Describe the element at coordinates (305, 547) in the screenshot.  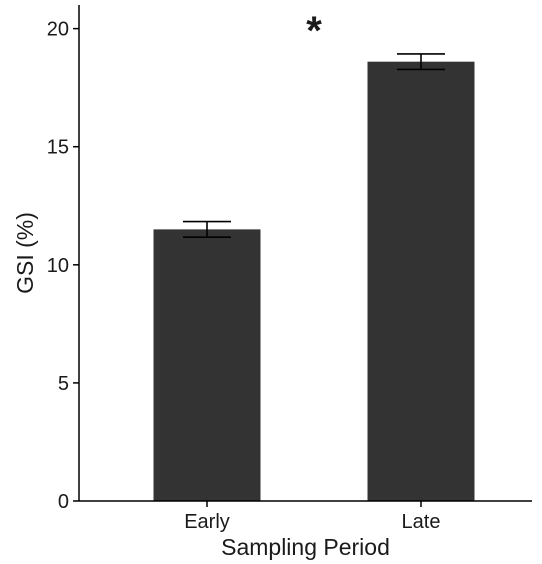
I see `x-axis-title: Sampling Period` at that location.